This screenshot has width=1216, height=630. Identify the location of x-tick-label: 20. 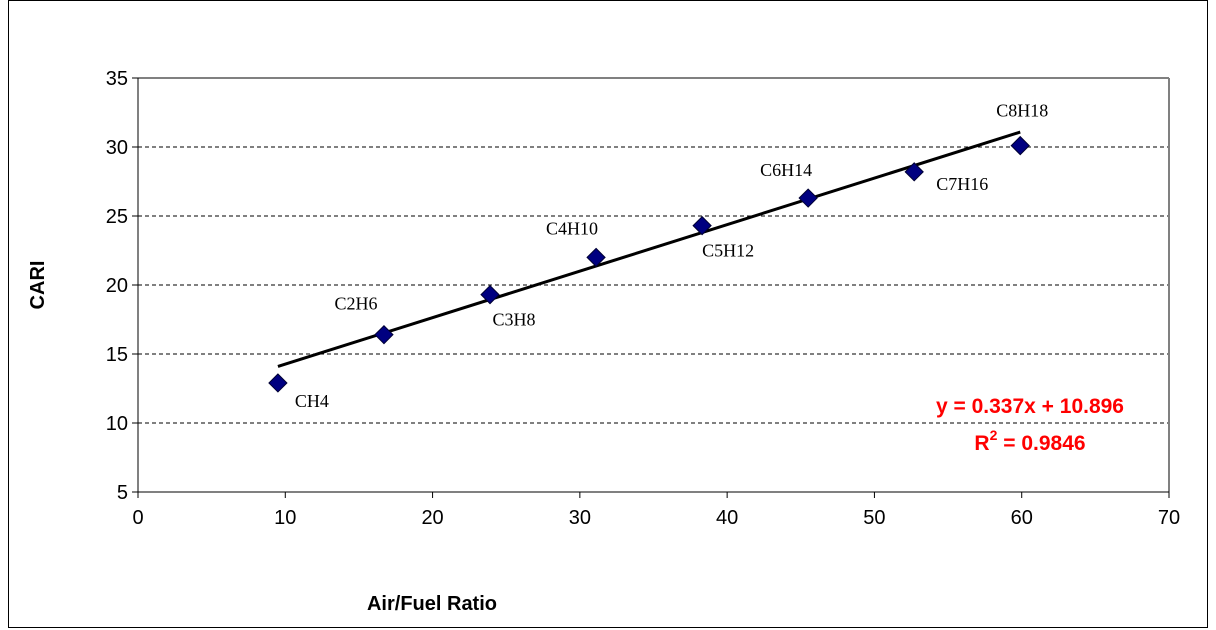
(432, 518).